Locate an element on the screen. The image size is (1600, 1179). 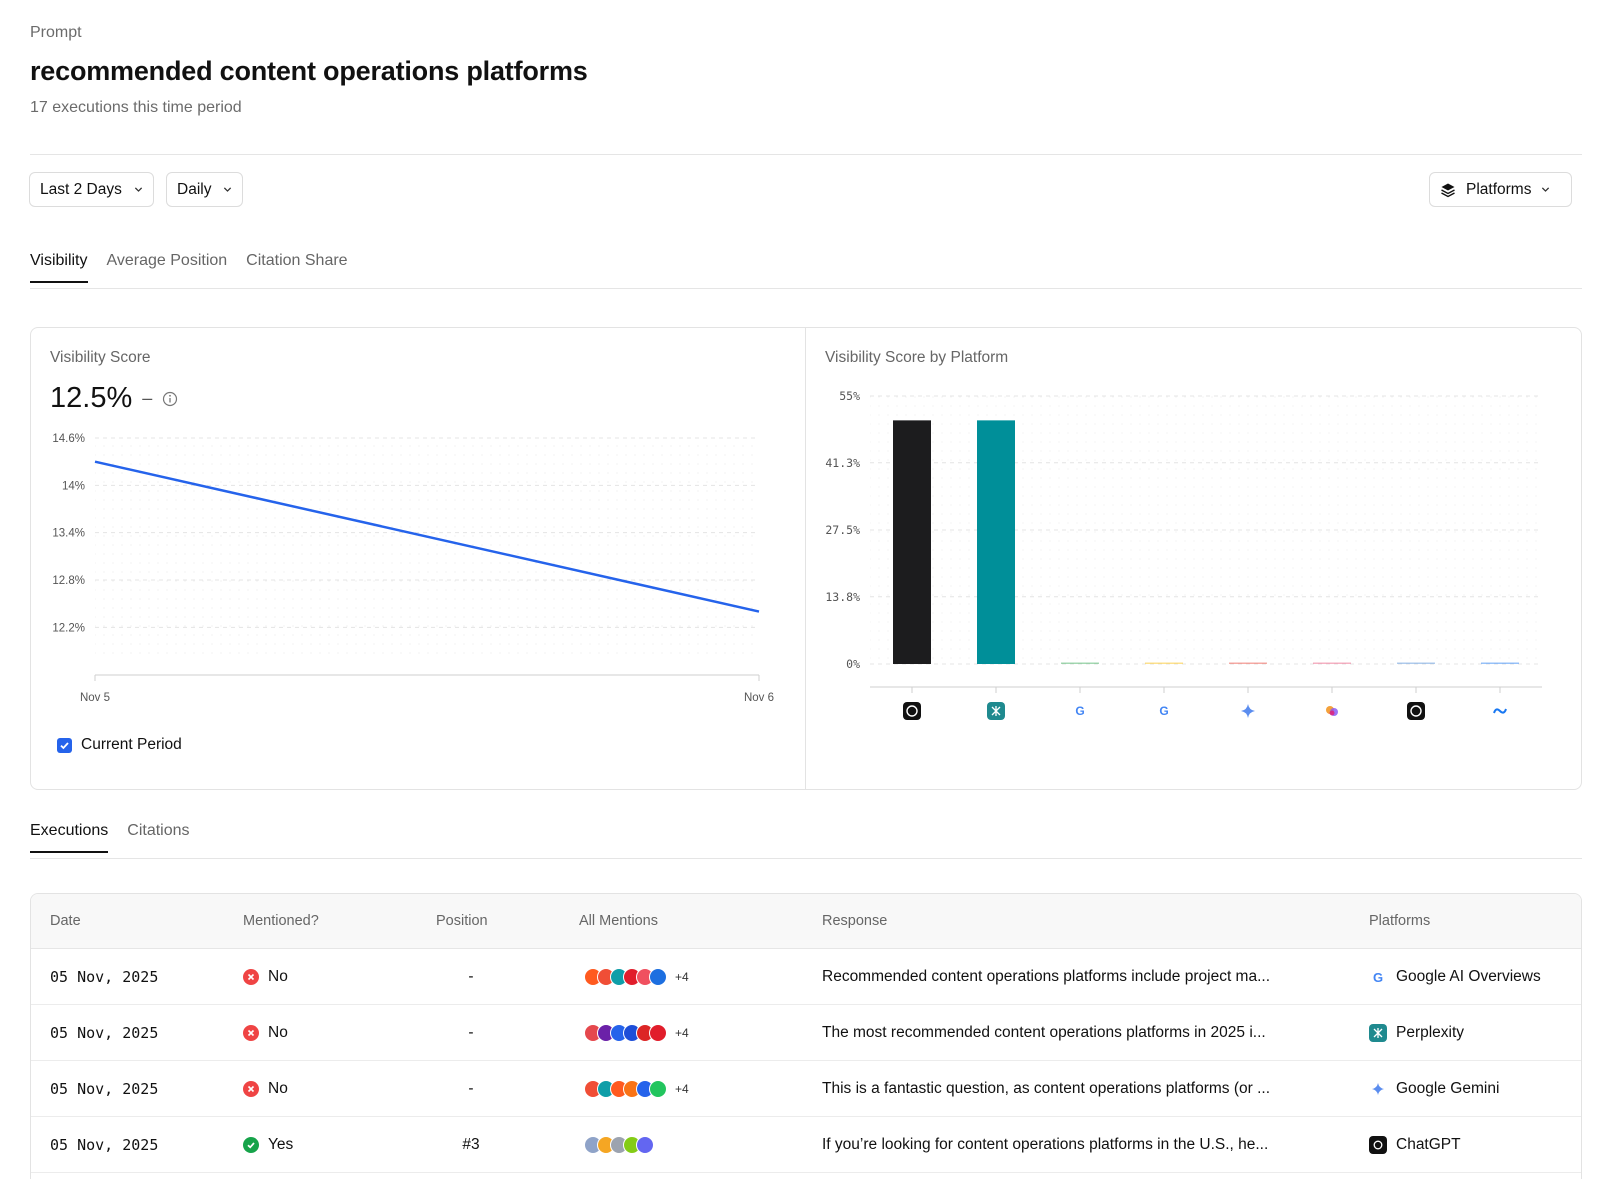
visibility-score-title: Visibility Score is located at coordinates (100, 357).